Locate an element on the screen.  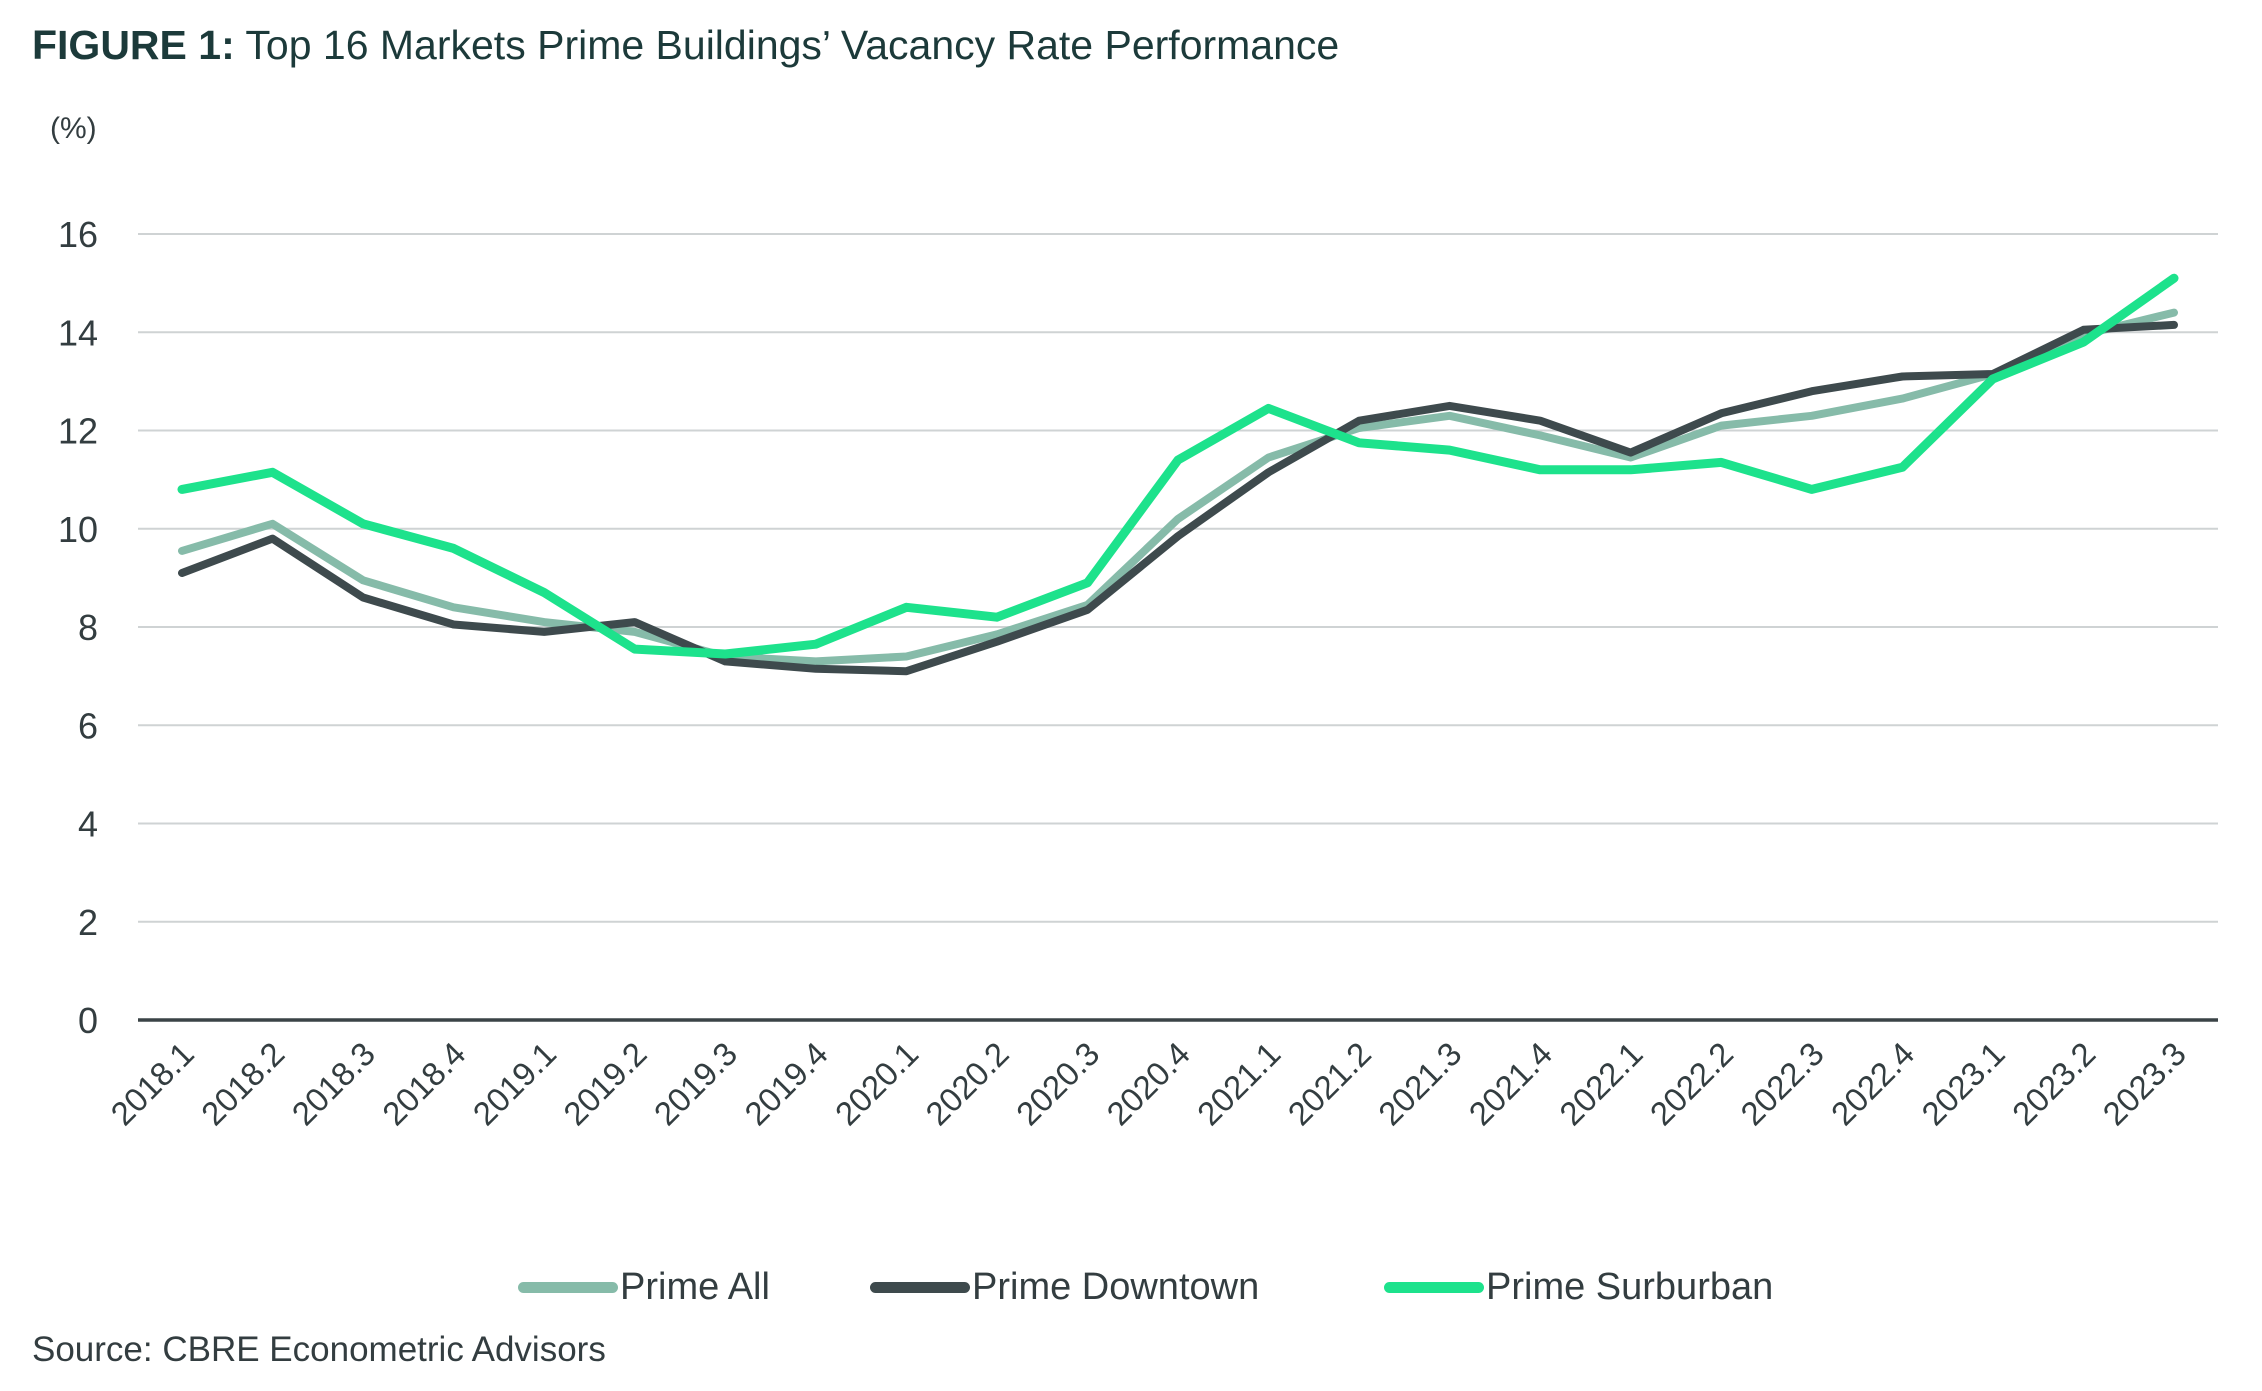
y-tick-label-10: 10 is located at coordinates (78, 529).